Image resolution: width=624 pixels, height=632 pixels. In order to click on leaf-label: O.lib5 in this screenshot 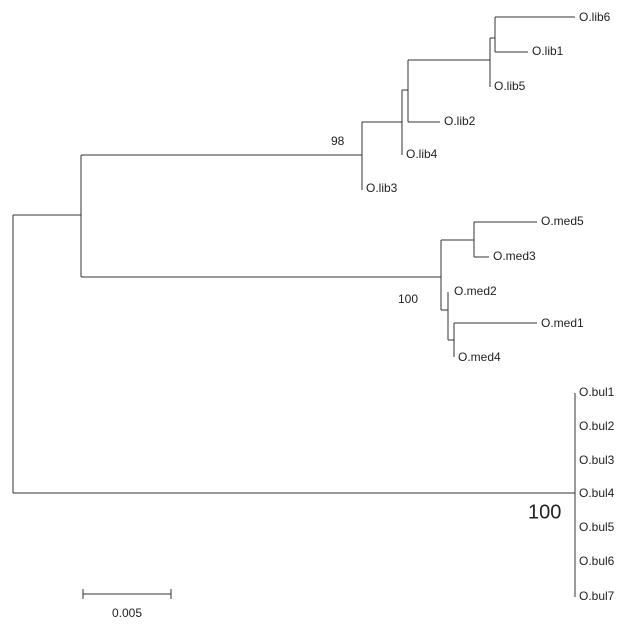, I will do `click(510, 86)`.